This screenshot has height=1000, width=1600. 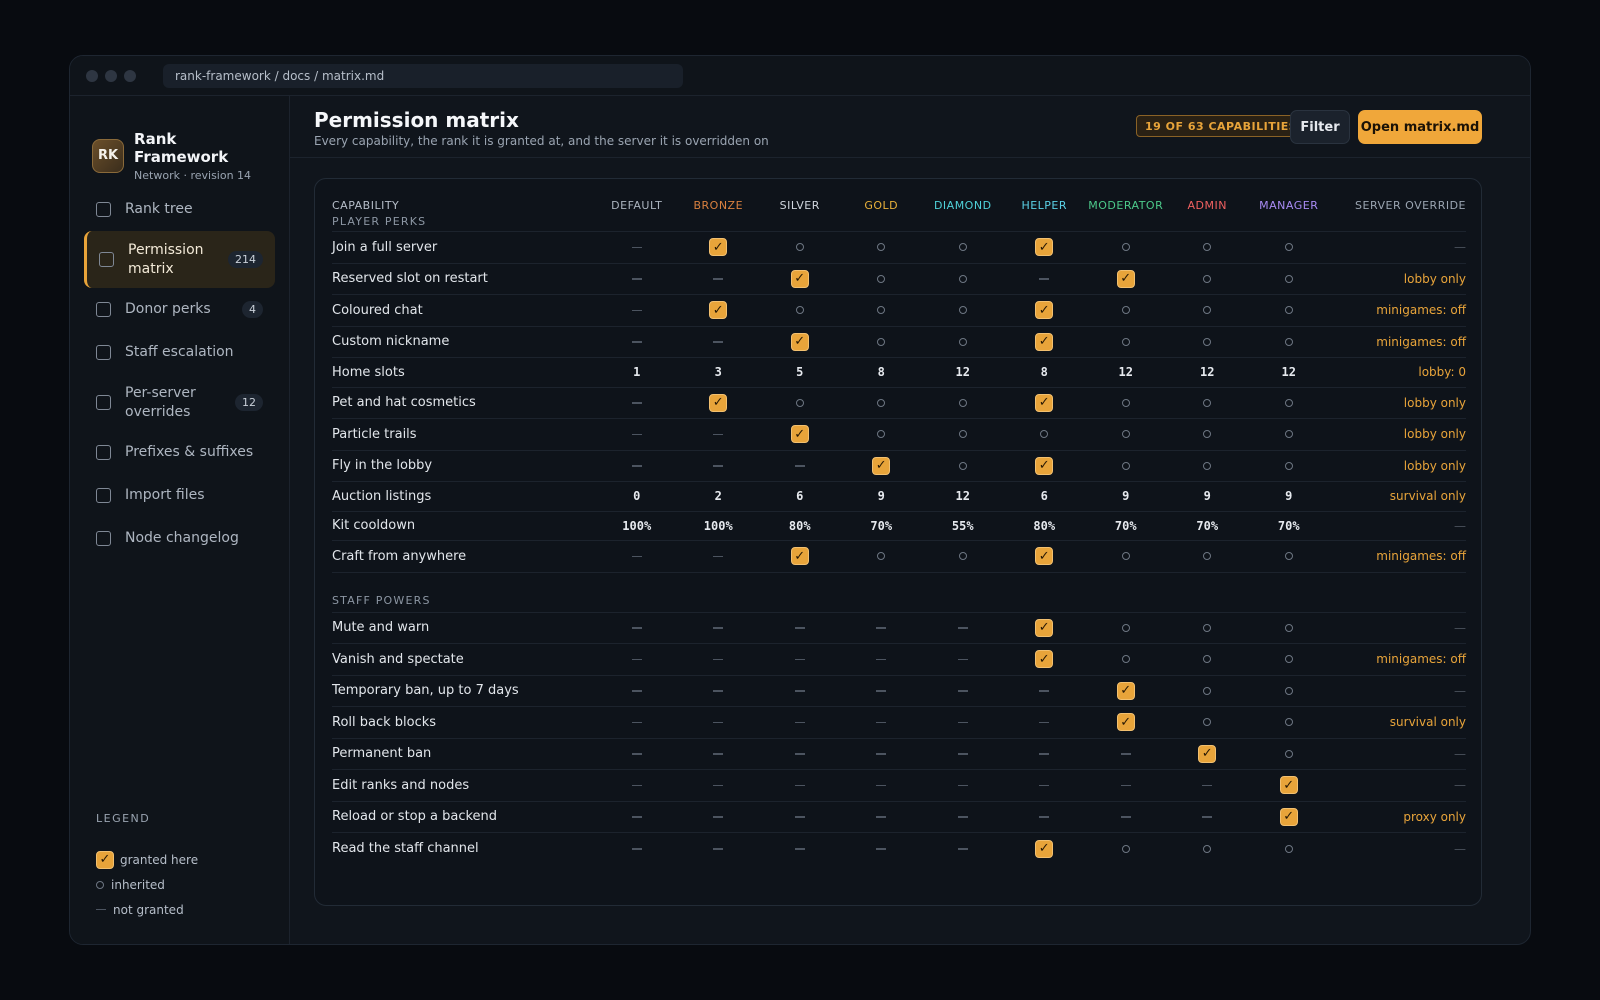 I want to click on table-row: Vanish and spectate ✓ minigames: off, so click(x=899, y=660).